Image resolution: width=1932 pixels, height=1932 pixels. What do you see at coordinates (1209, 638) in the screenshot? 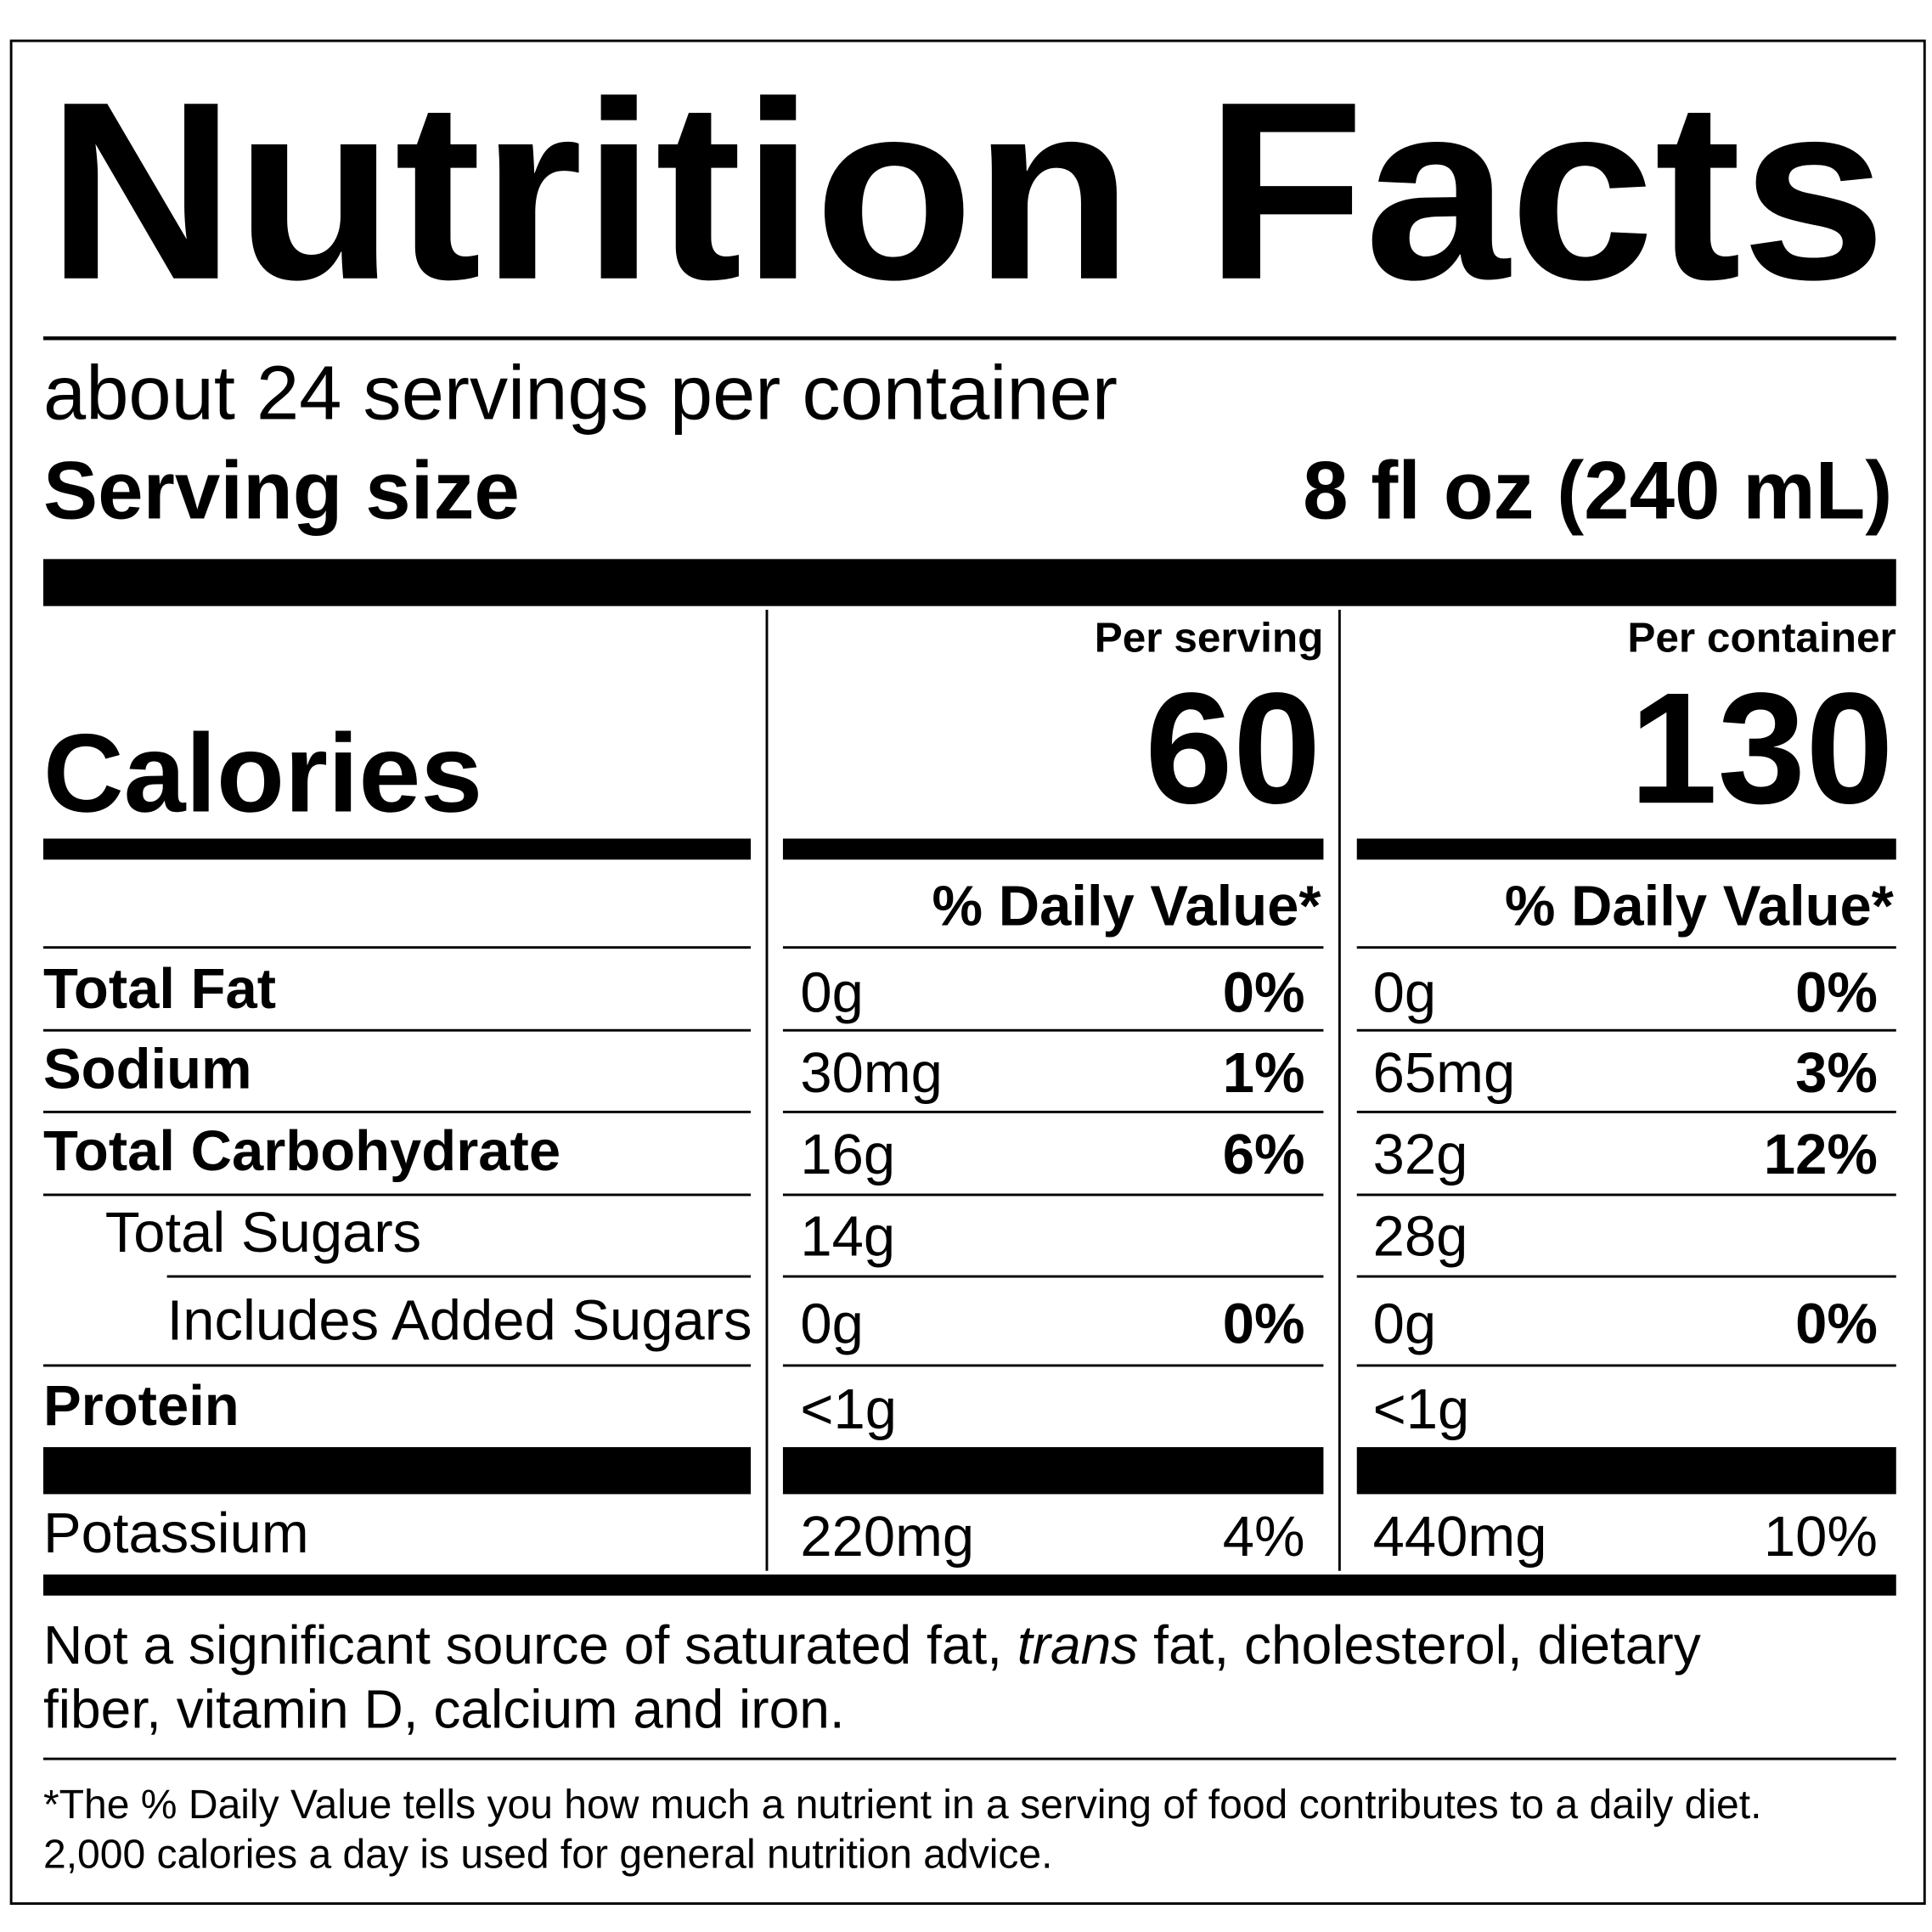
I see `column-header: Per serving` at bounding box center [1209, 638].